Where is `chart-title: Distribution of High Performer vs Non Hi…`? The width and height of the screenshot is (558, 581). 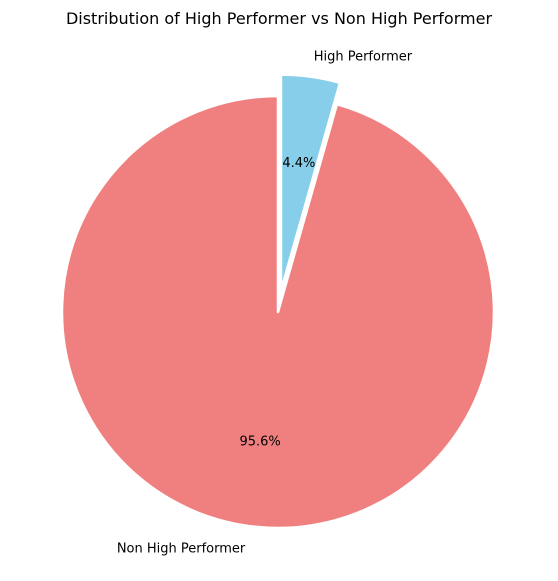
chart-title: Distribution of High Performer vs Non Hi… is located at coordinates (279, 18).